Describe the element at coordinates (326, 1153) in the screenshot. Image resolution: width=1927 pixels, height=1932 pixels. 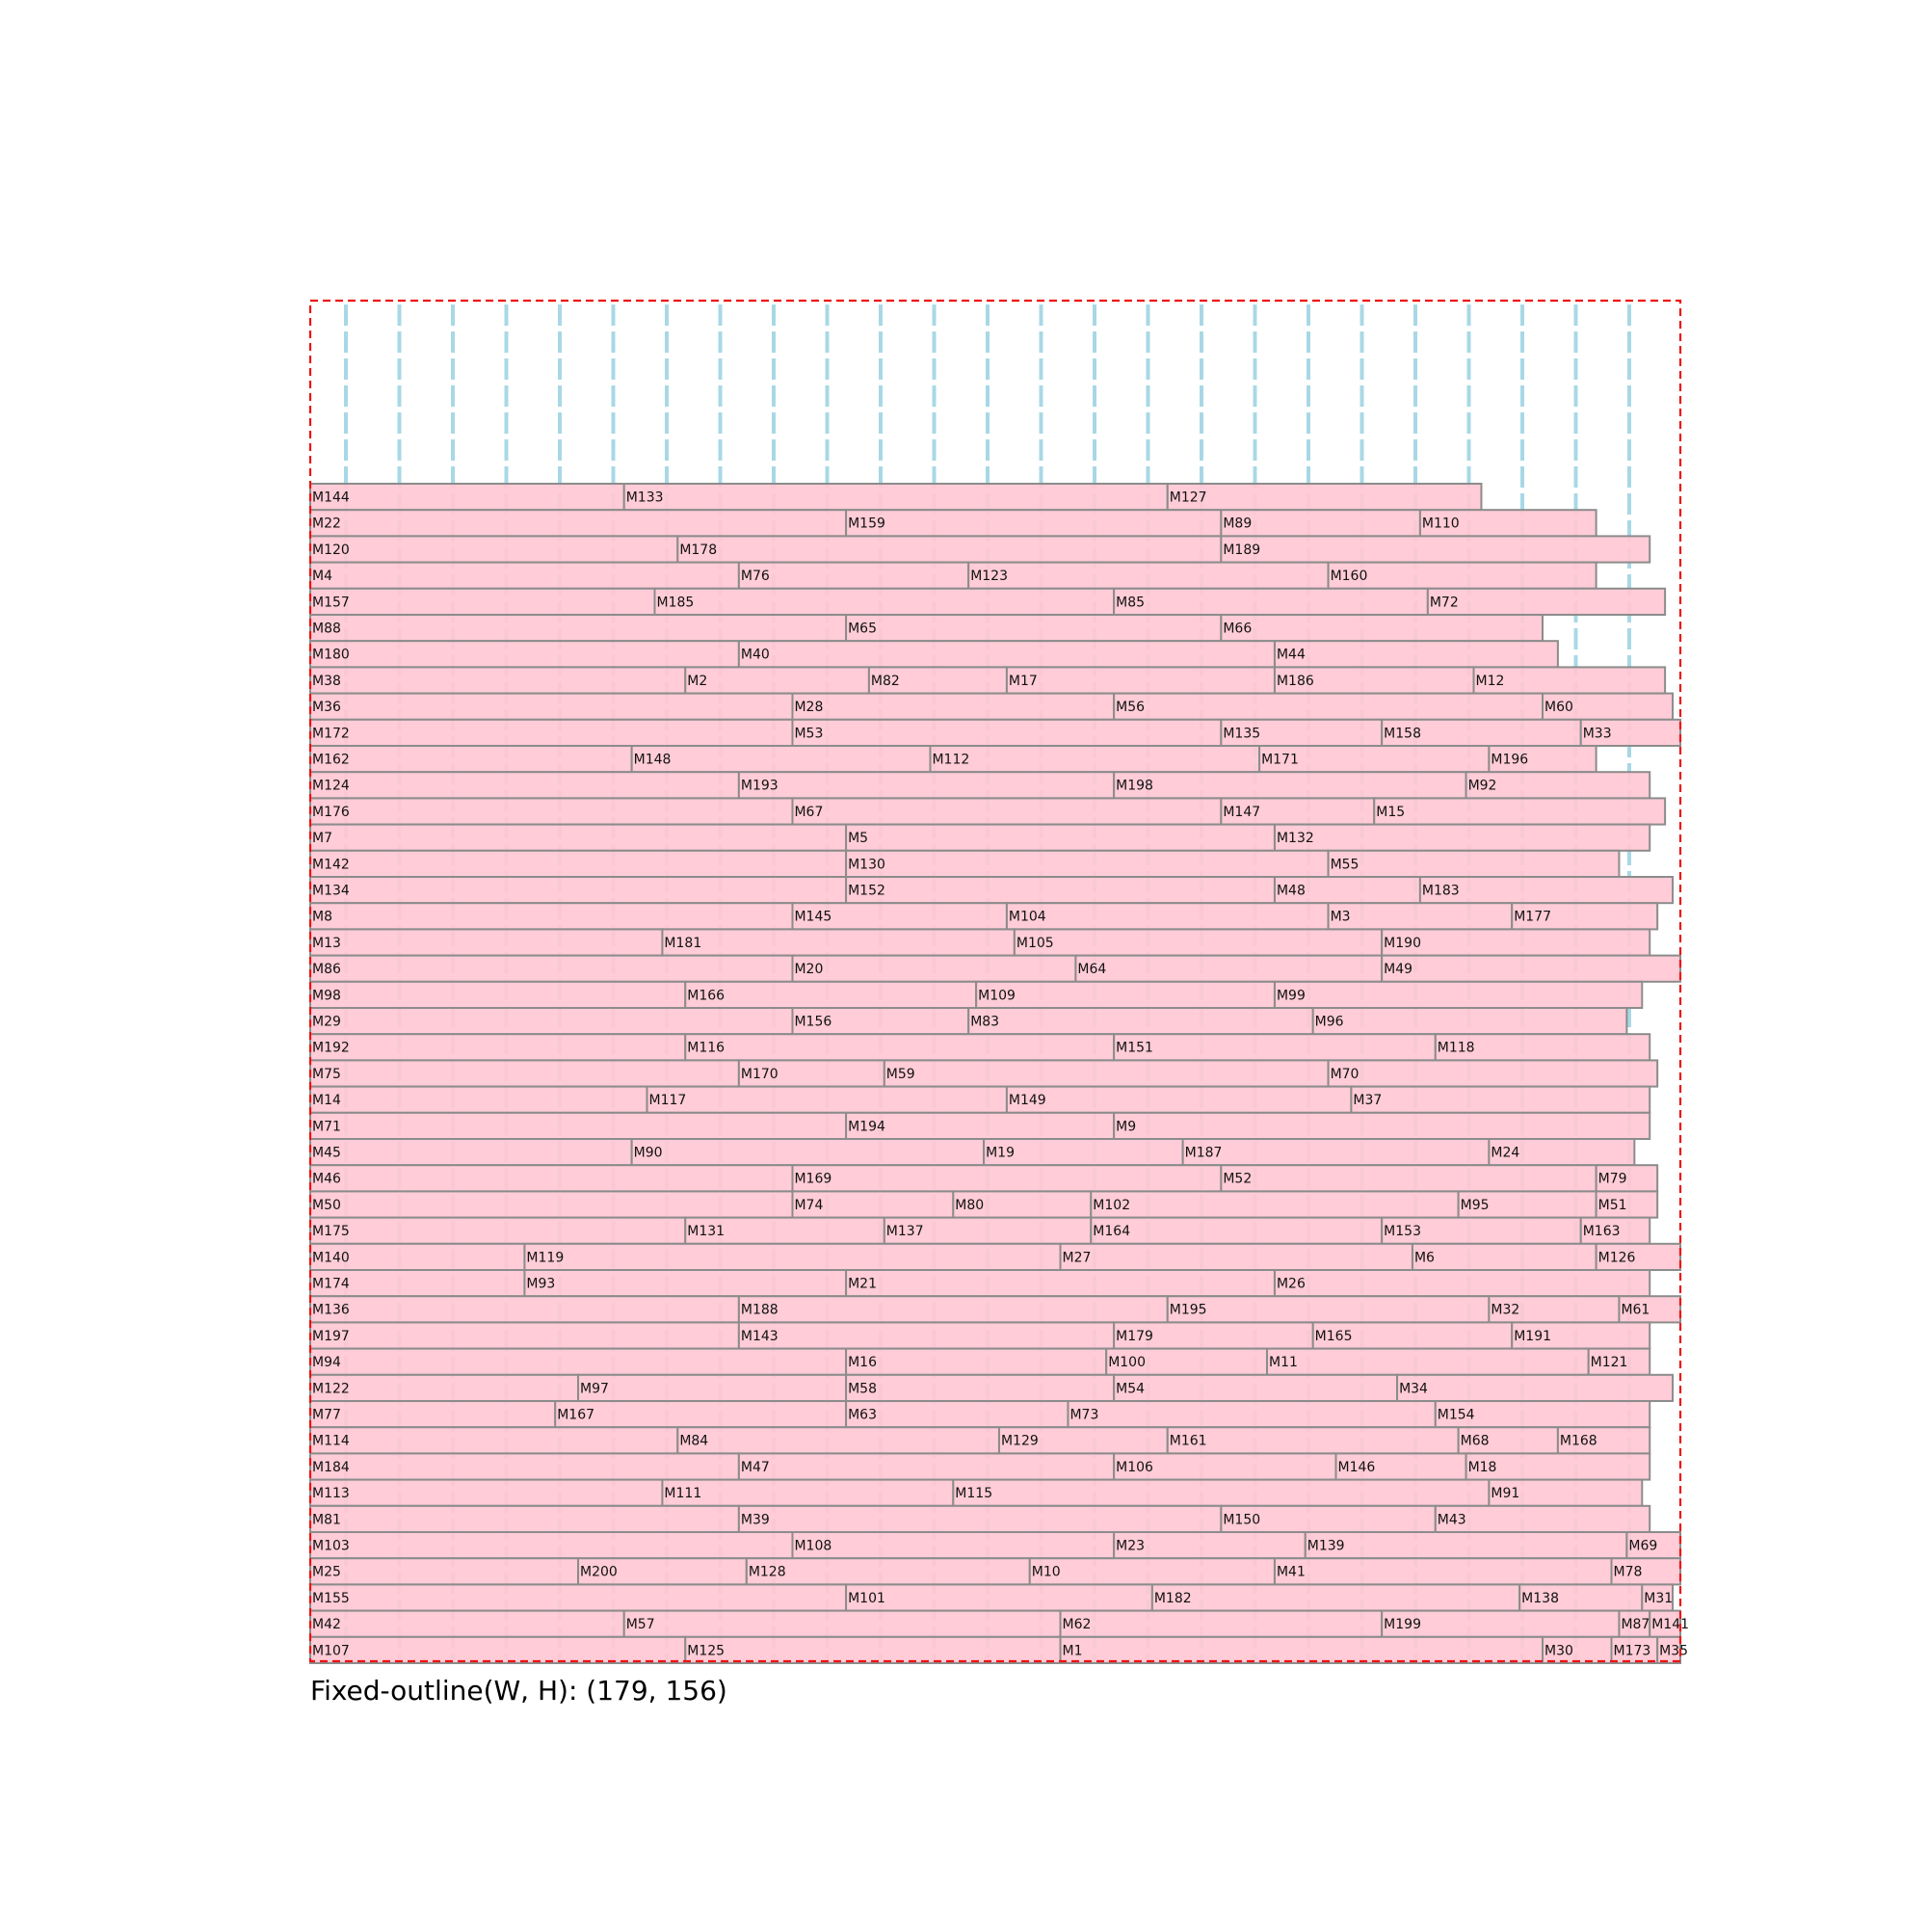
I see `module-label: M45` at that location.